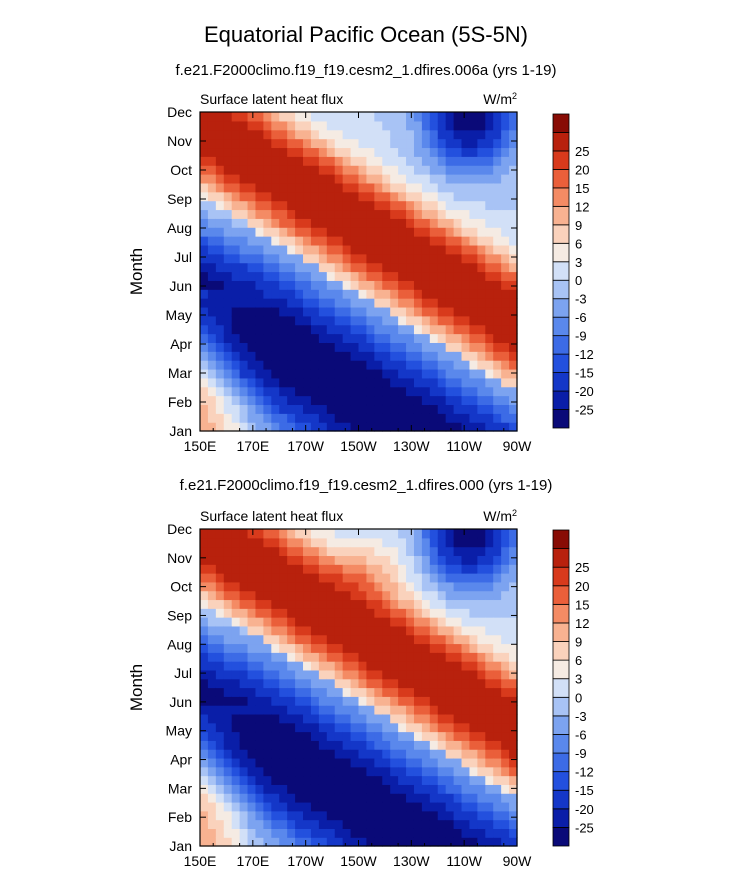 The height and width of the screenshot is (882, 732). I want to click on x-tick-label: 130W, so click(411, 446).